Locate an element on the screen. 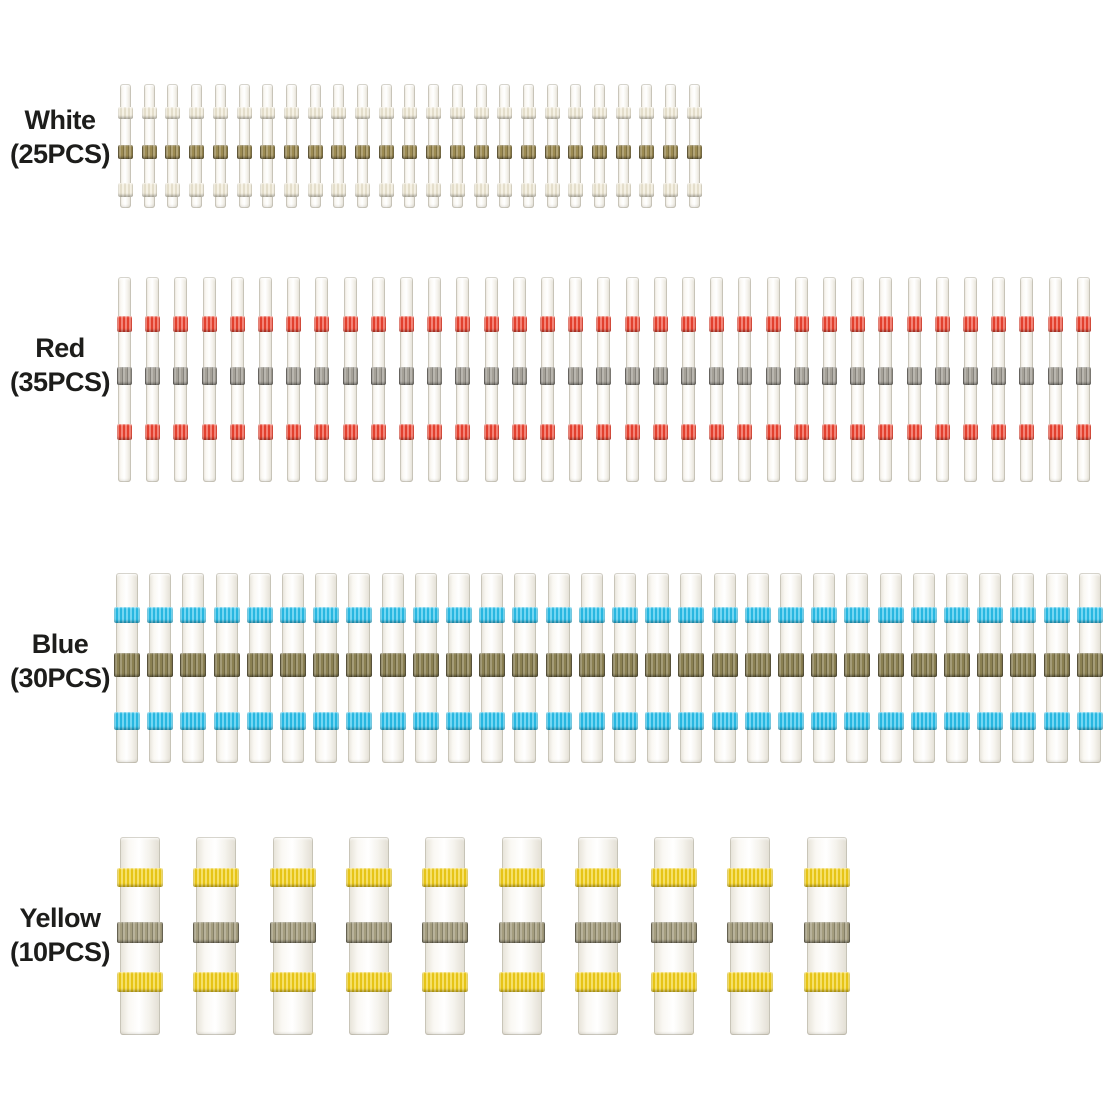 The height and width of the screenshot is (1116, 1116). row-label-yellow: Yellow (10PCS) is located at coordinates (60, 935).